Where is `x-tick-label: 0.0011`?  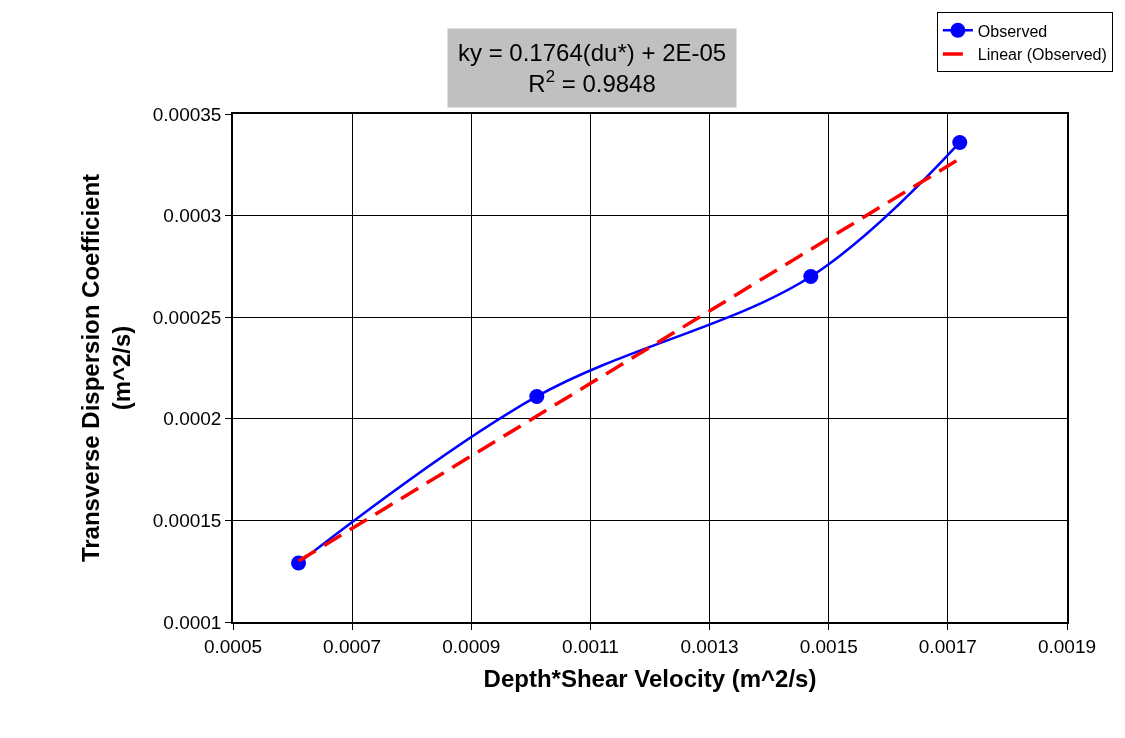 x-tick-label: 0.0011 is located at coordinates (590, 646).